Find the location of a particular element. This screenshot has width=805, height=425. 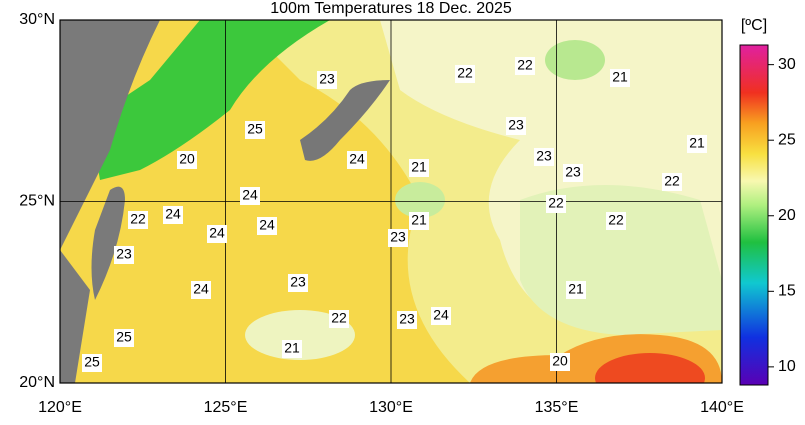

longitude-label: 130°E is located at coordinates (391, 407).